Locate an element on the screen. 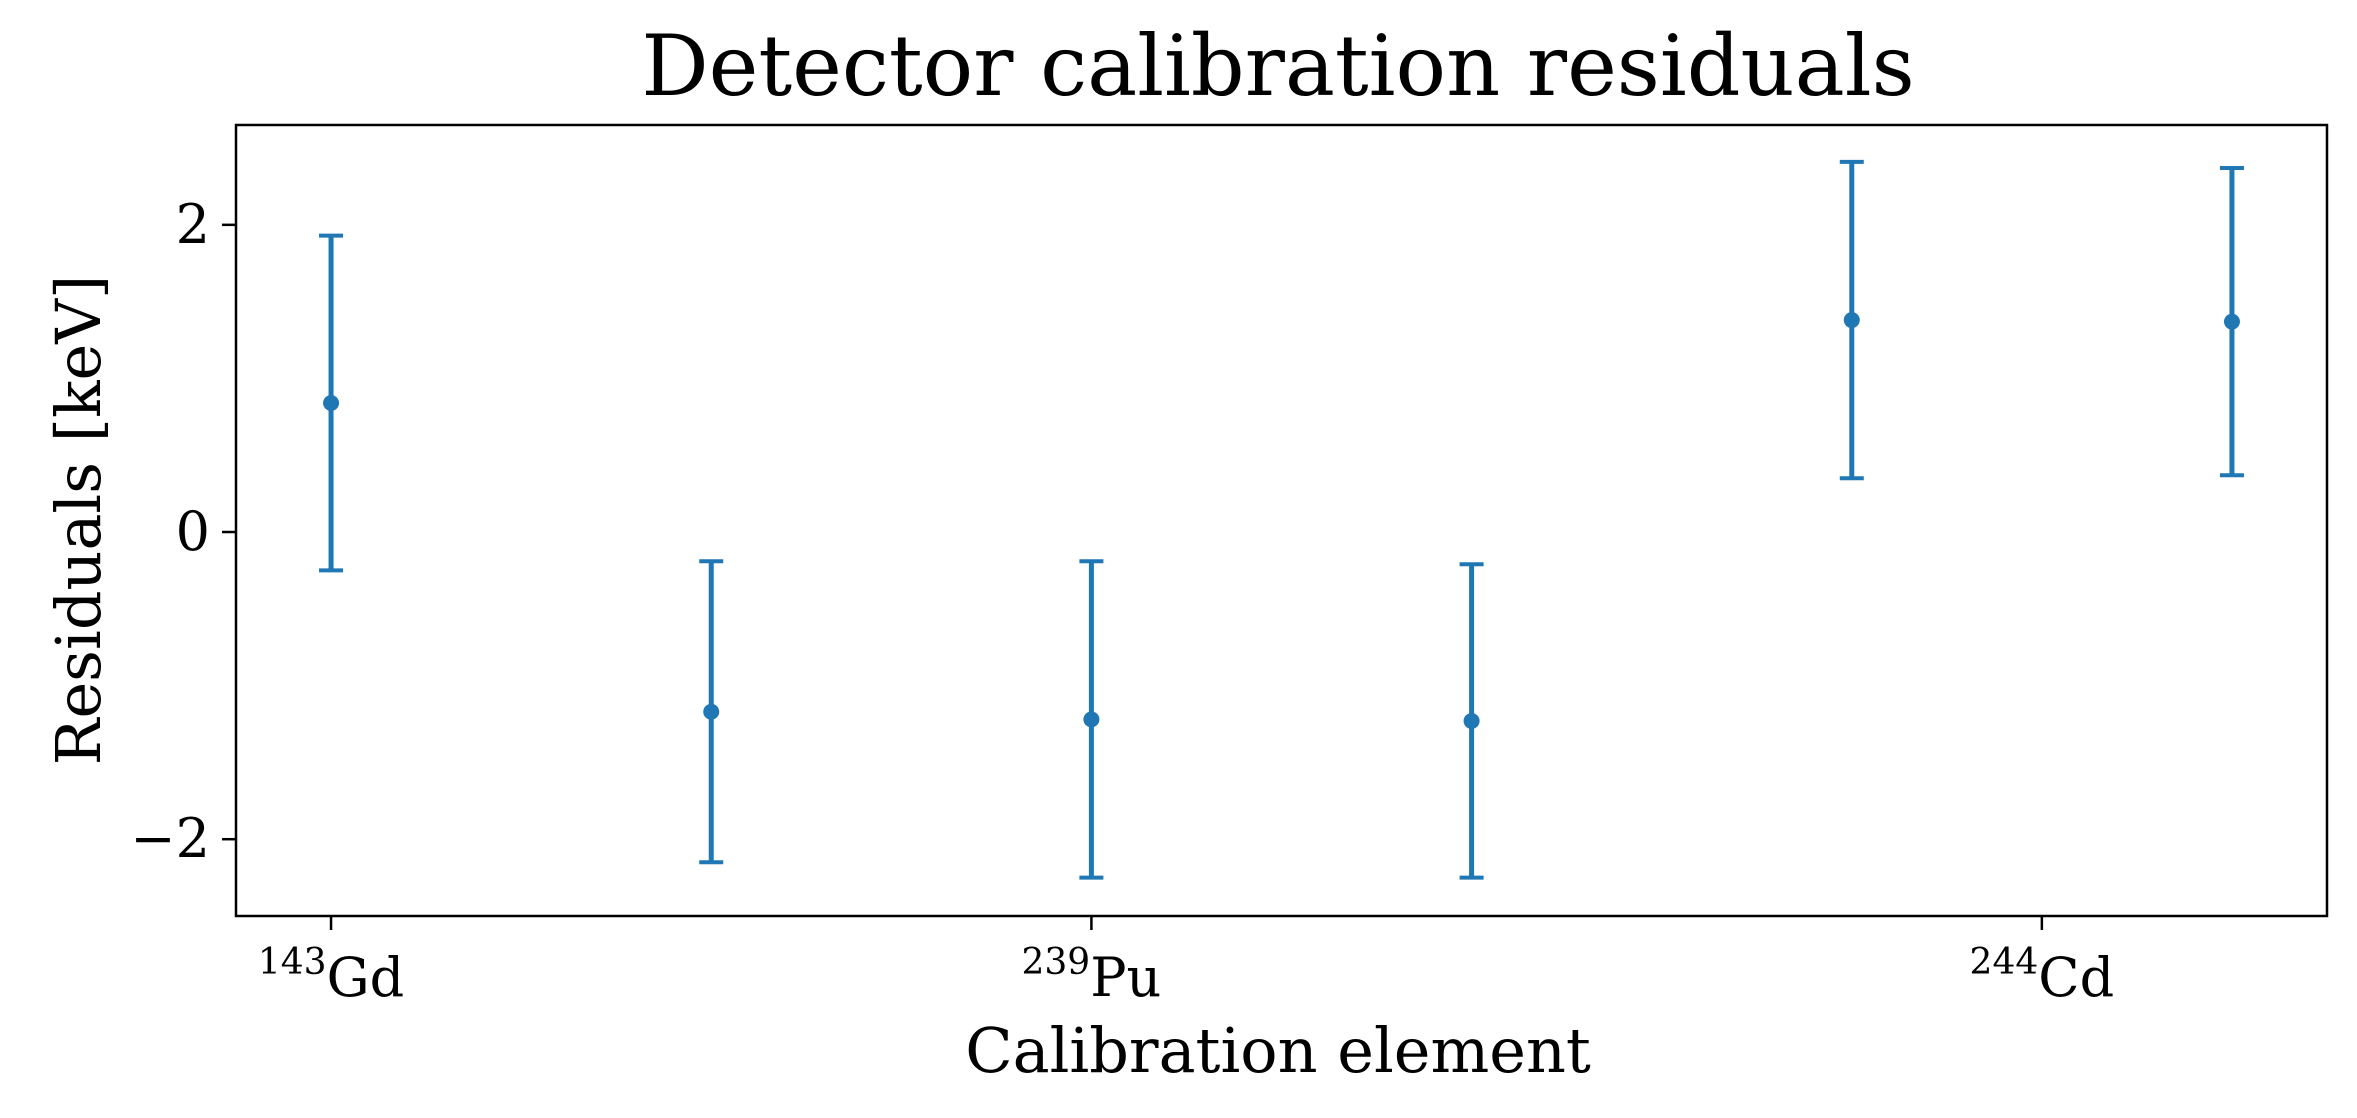 Image resolution: width=2357 pixels, height=1118 pixels. x-tick-label-2: 244Cd is located at coordinates (2042, 975).